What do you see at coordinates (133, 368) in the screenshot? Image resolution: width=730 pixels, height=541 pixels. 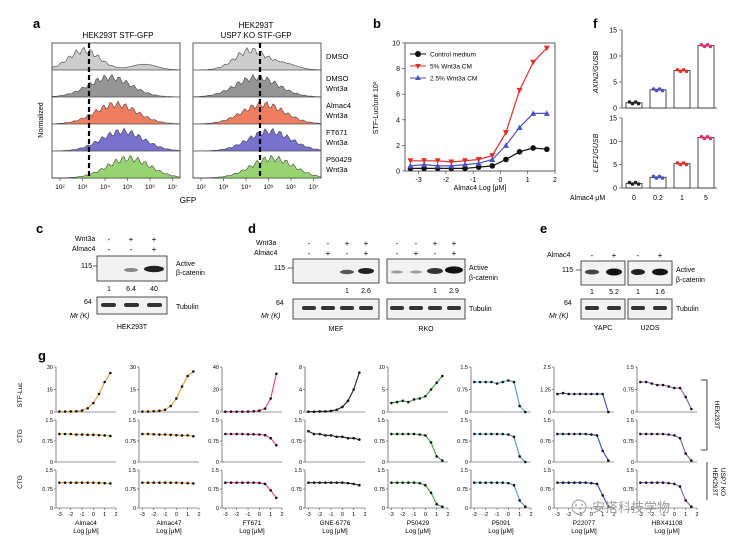 I see `g-ytick-label: 30` at bounding box center [133, 368].